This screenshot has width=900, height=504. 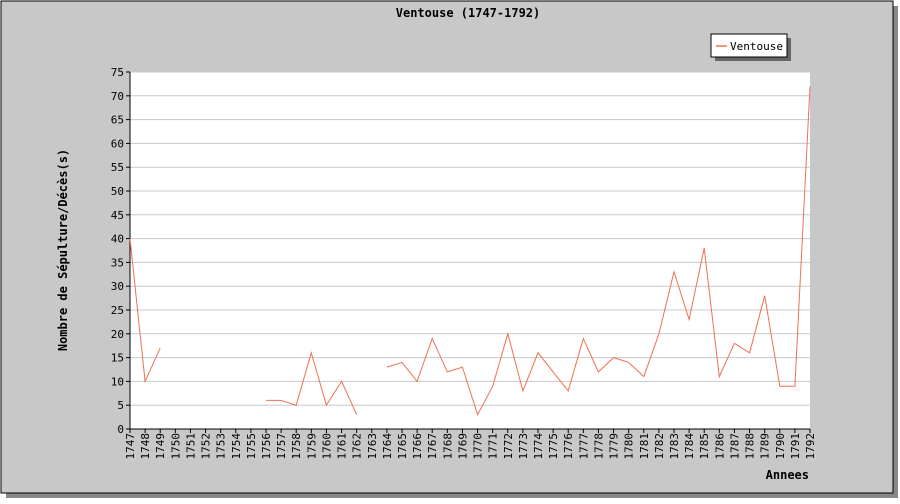 I want to click on x-tick-label: 1762, so click(x=357, y=446).